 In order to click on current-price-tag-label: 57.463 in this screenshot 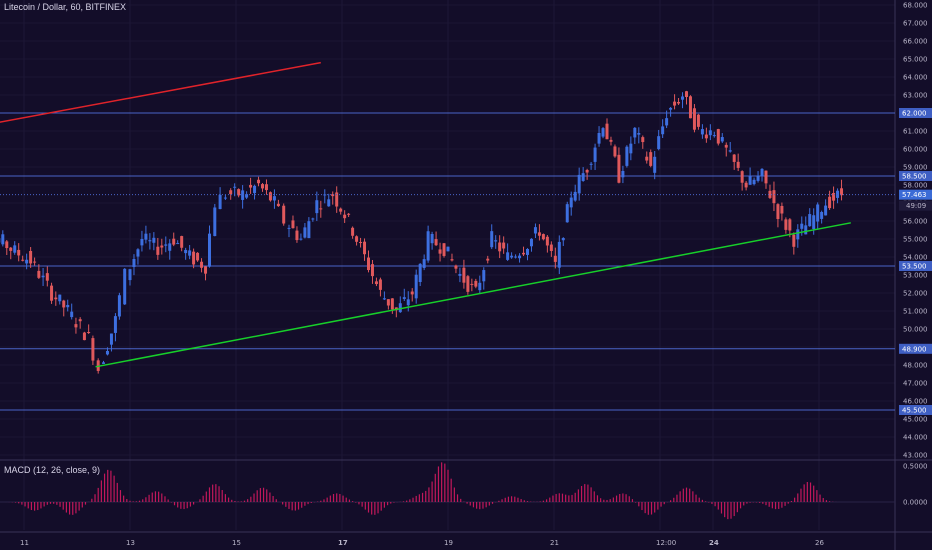, I will do `click(914, 195)`.